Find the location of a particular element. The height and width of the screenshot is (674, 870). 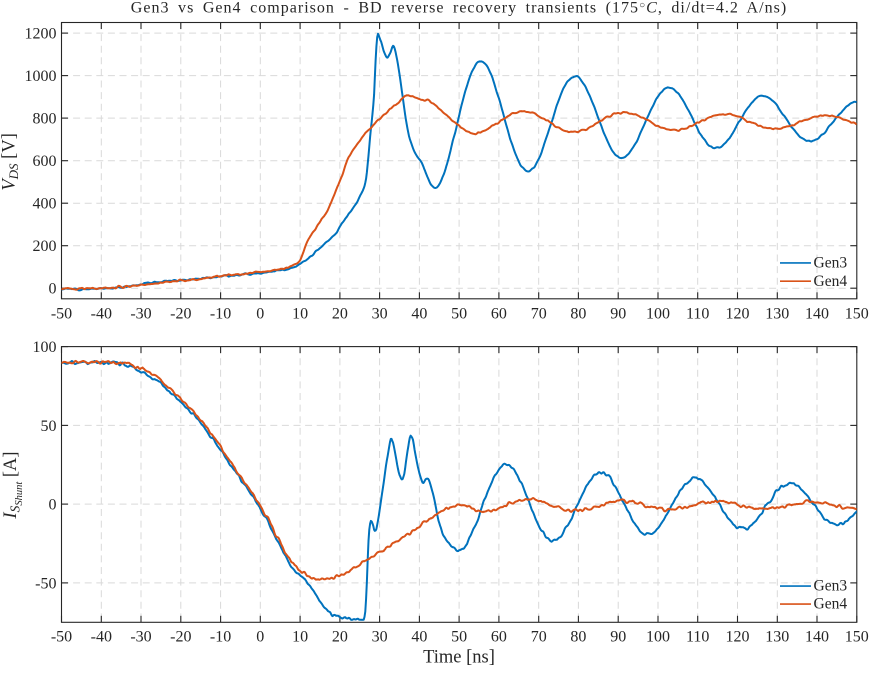

svg-text: Time [ns] is located at coordinates (459, 658).